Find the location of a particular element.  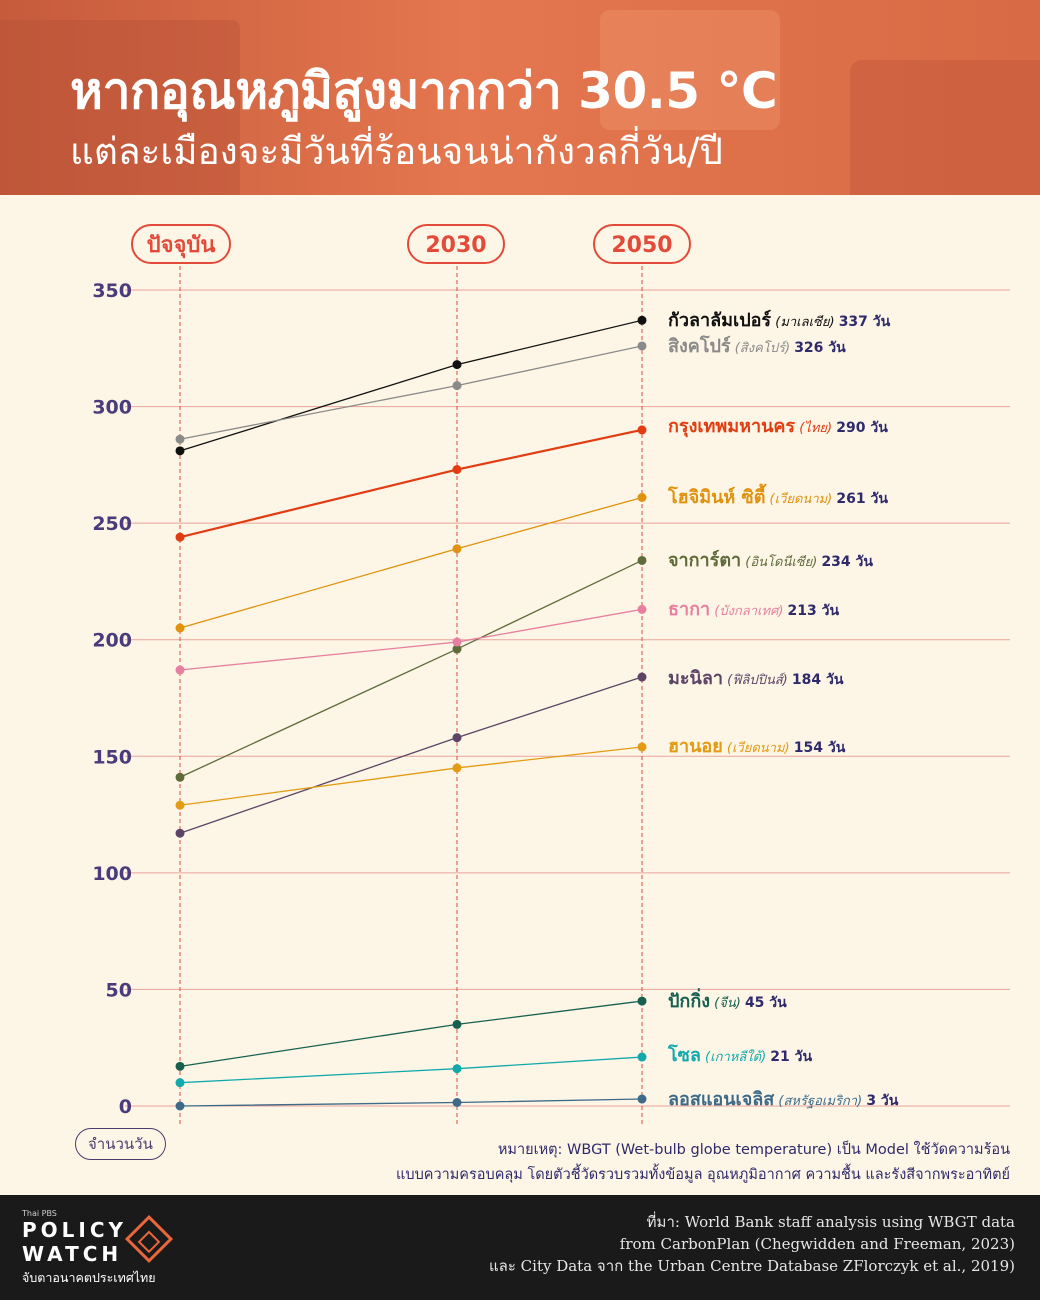

series-end-label: ปักกิ่ง (จีน) 45 วัน is located at coordinates (727, 1000).